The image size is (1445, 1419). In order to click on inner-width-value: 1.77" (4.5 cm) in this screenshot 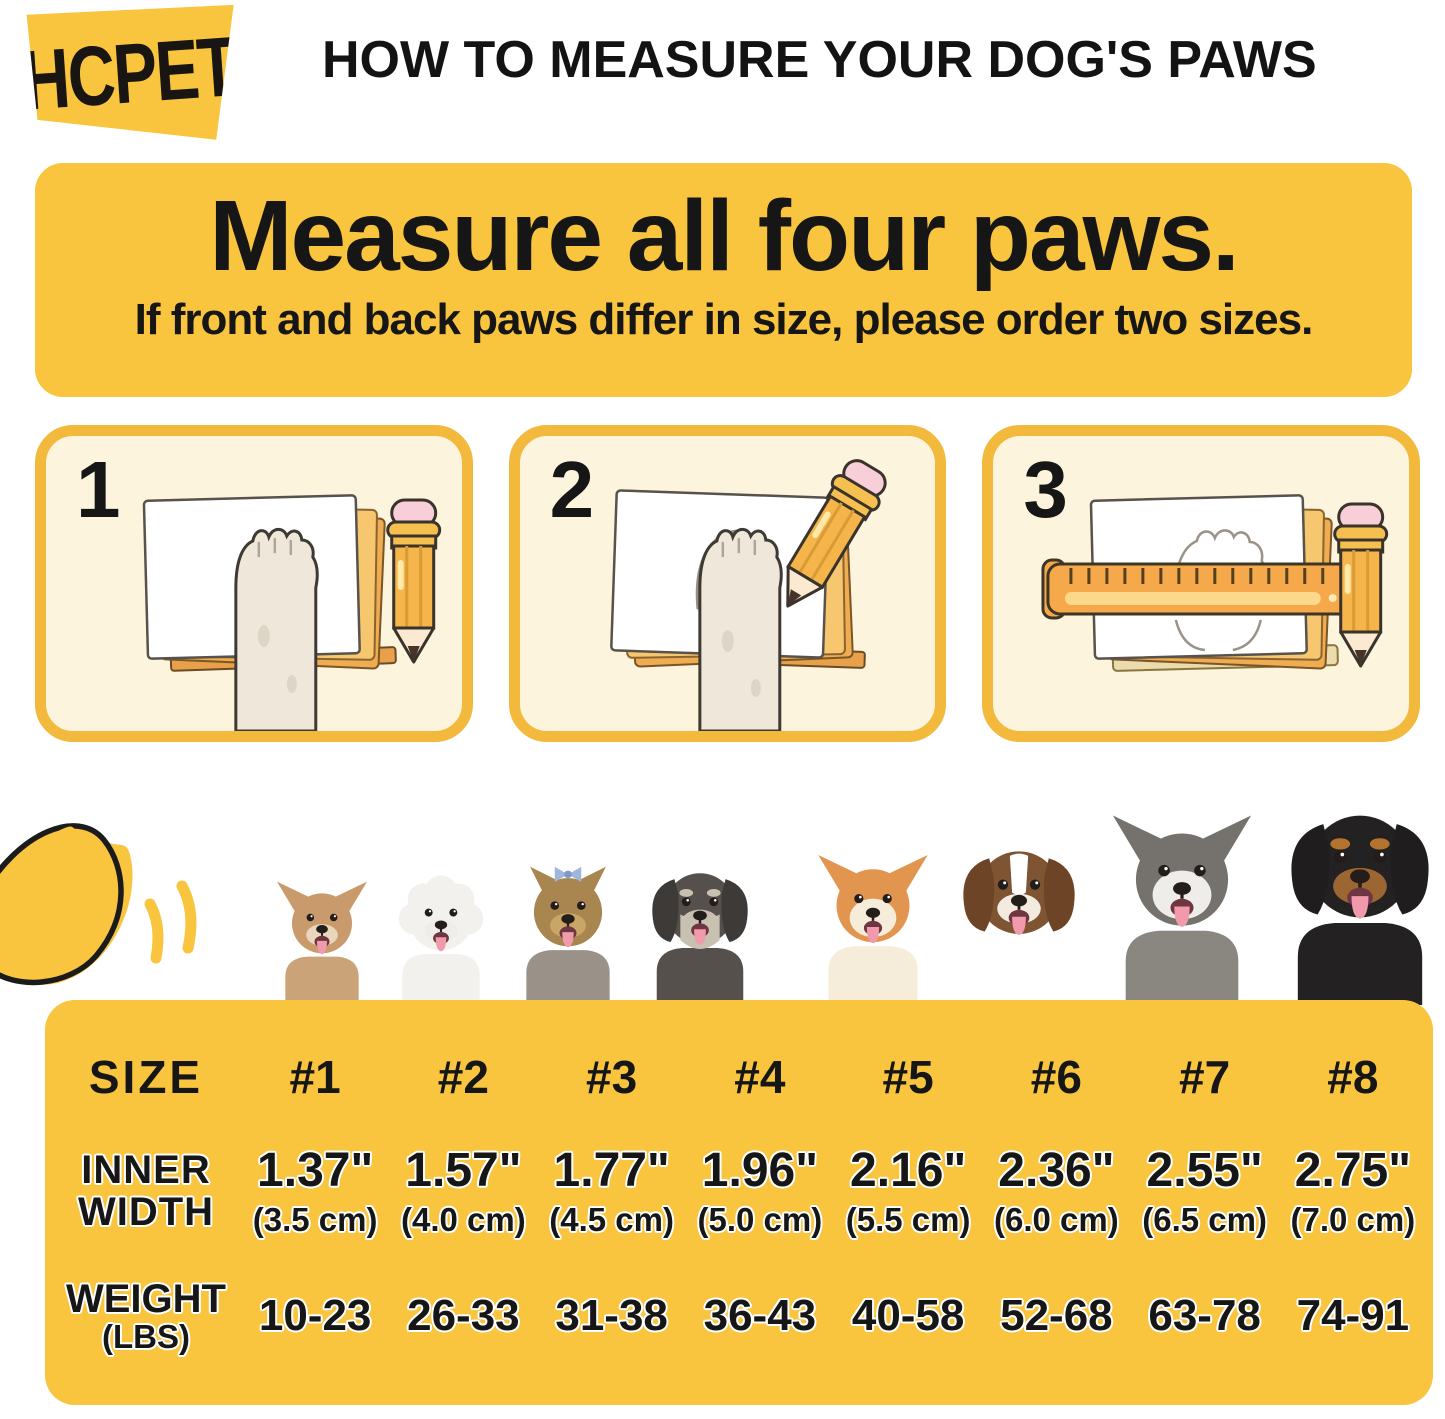, I will do `click(611, 1190)`.